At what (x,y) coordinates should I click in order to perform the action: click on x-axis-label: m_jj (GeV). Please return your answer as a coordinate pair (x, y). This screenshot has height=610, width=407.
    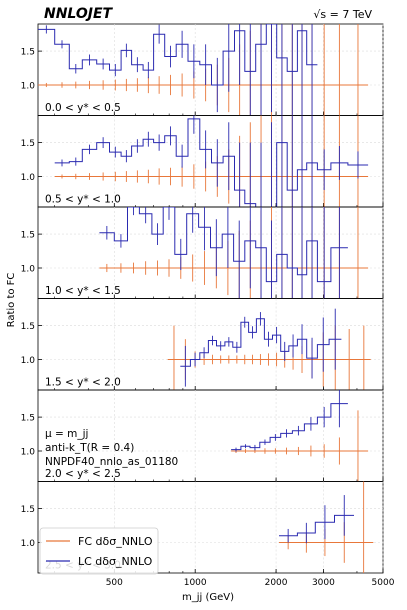
    Looking at the image, I should click on (208, 597).